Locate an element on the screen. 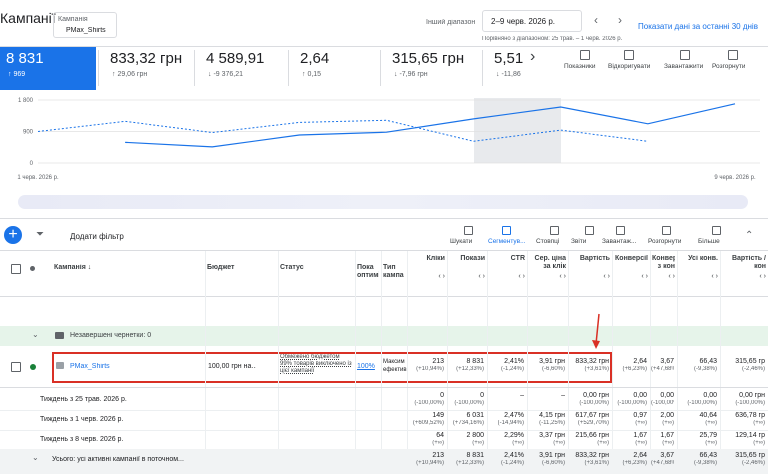  collapse: ⌄ is located at coordinates (35, 334).